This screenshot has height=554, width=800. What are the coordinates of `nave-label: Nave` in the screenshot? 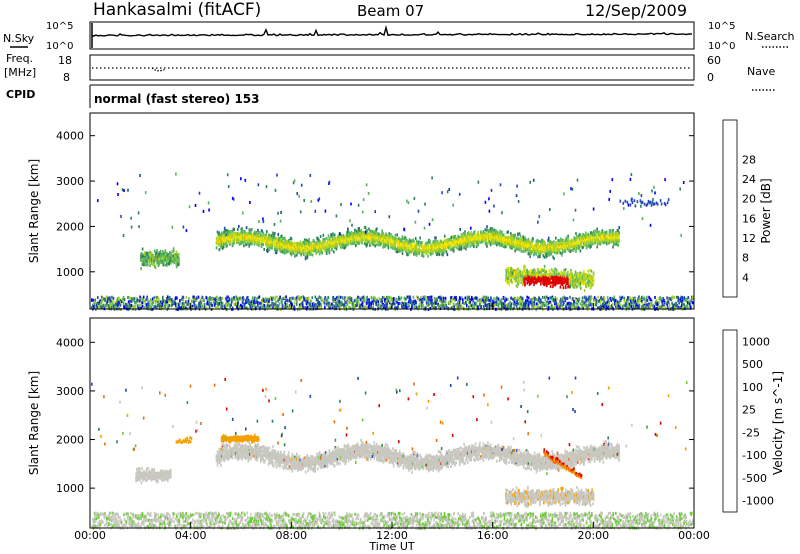 It's located at (761, 71).